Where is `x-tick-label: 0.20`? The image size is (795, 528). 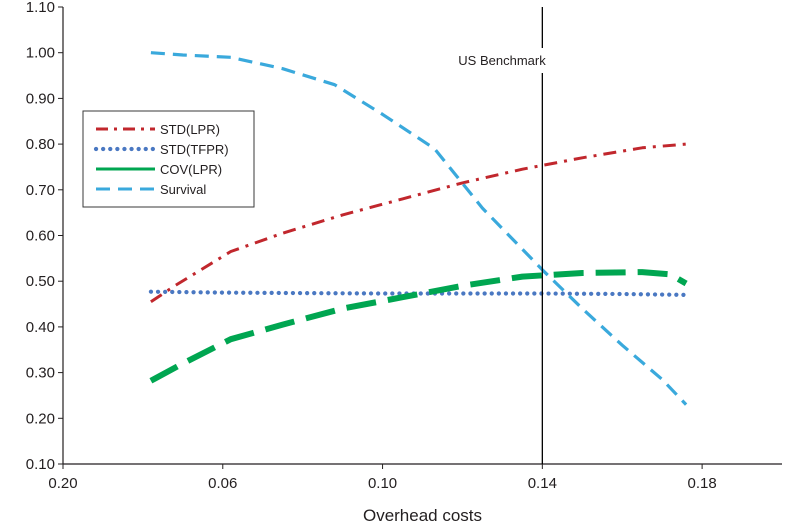
x-tick-label: 0.20 is located at coordinates (62, 483).